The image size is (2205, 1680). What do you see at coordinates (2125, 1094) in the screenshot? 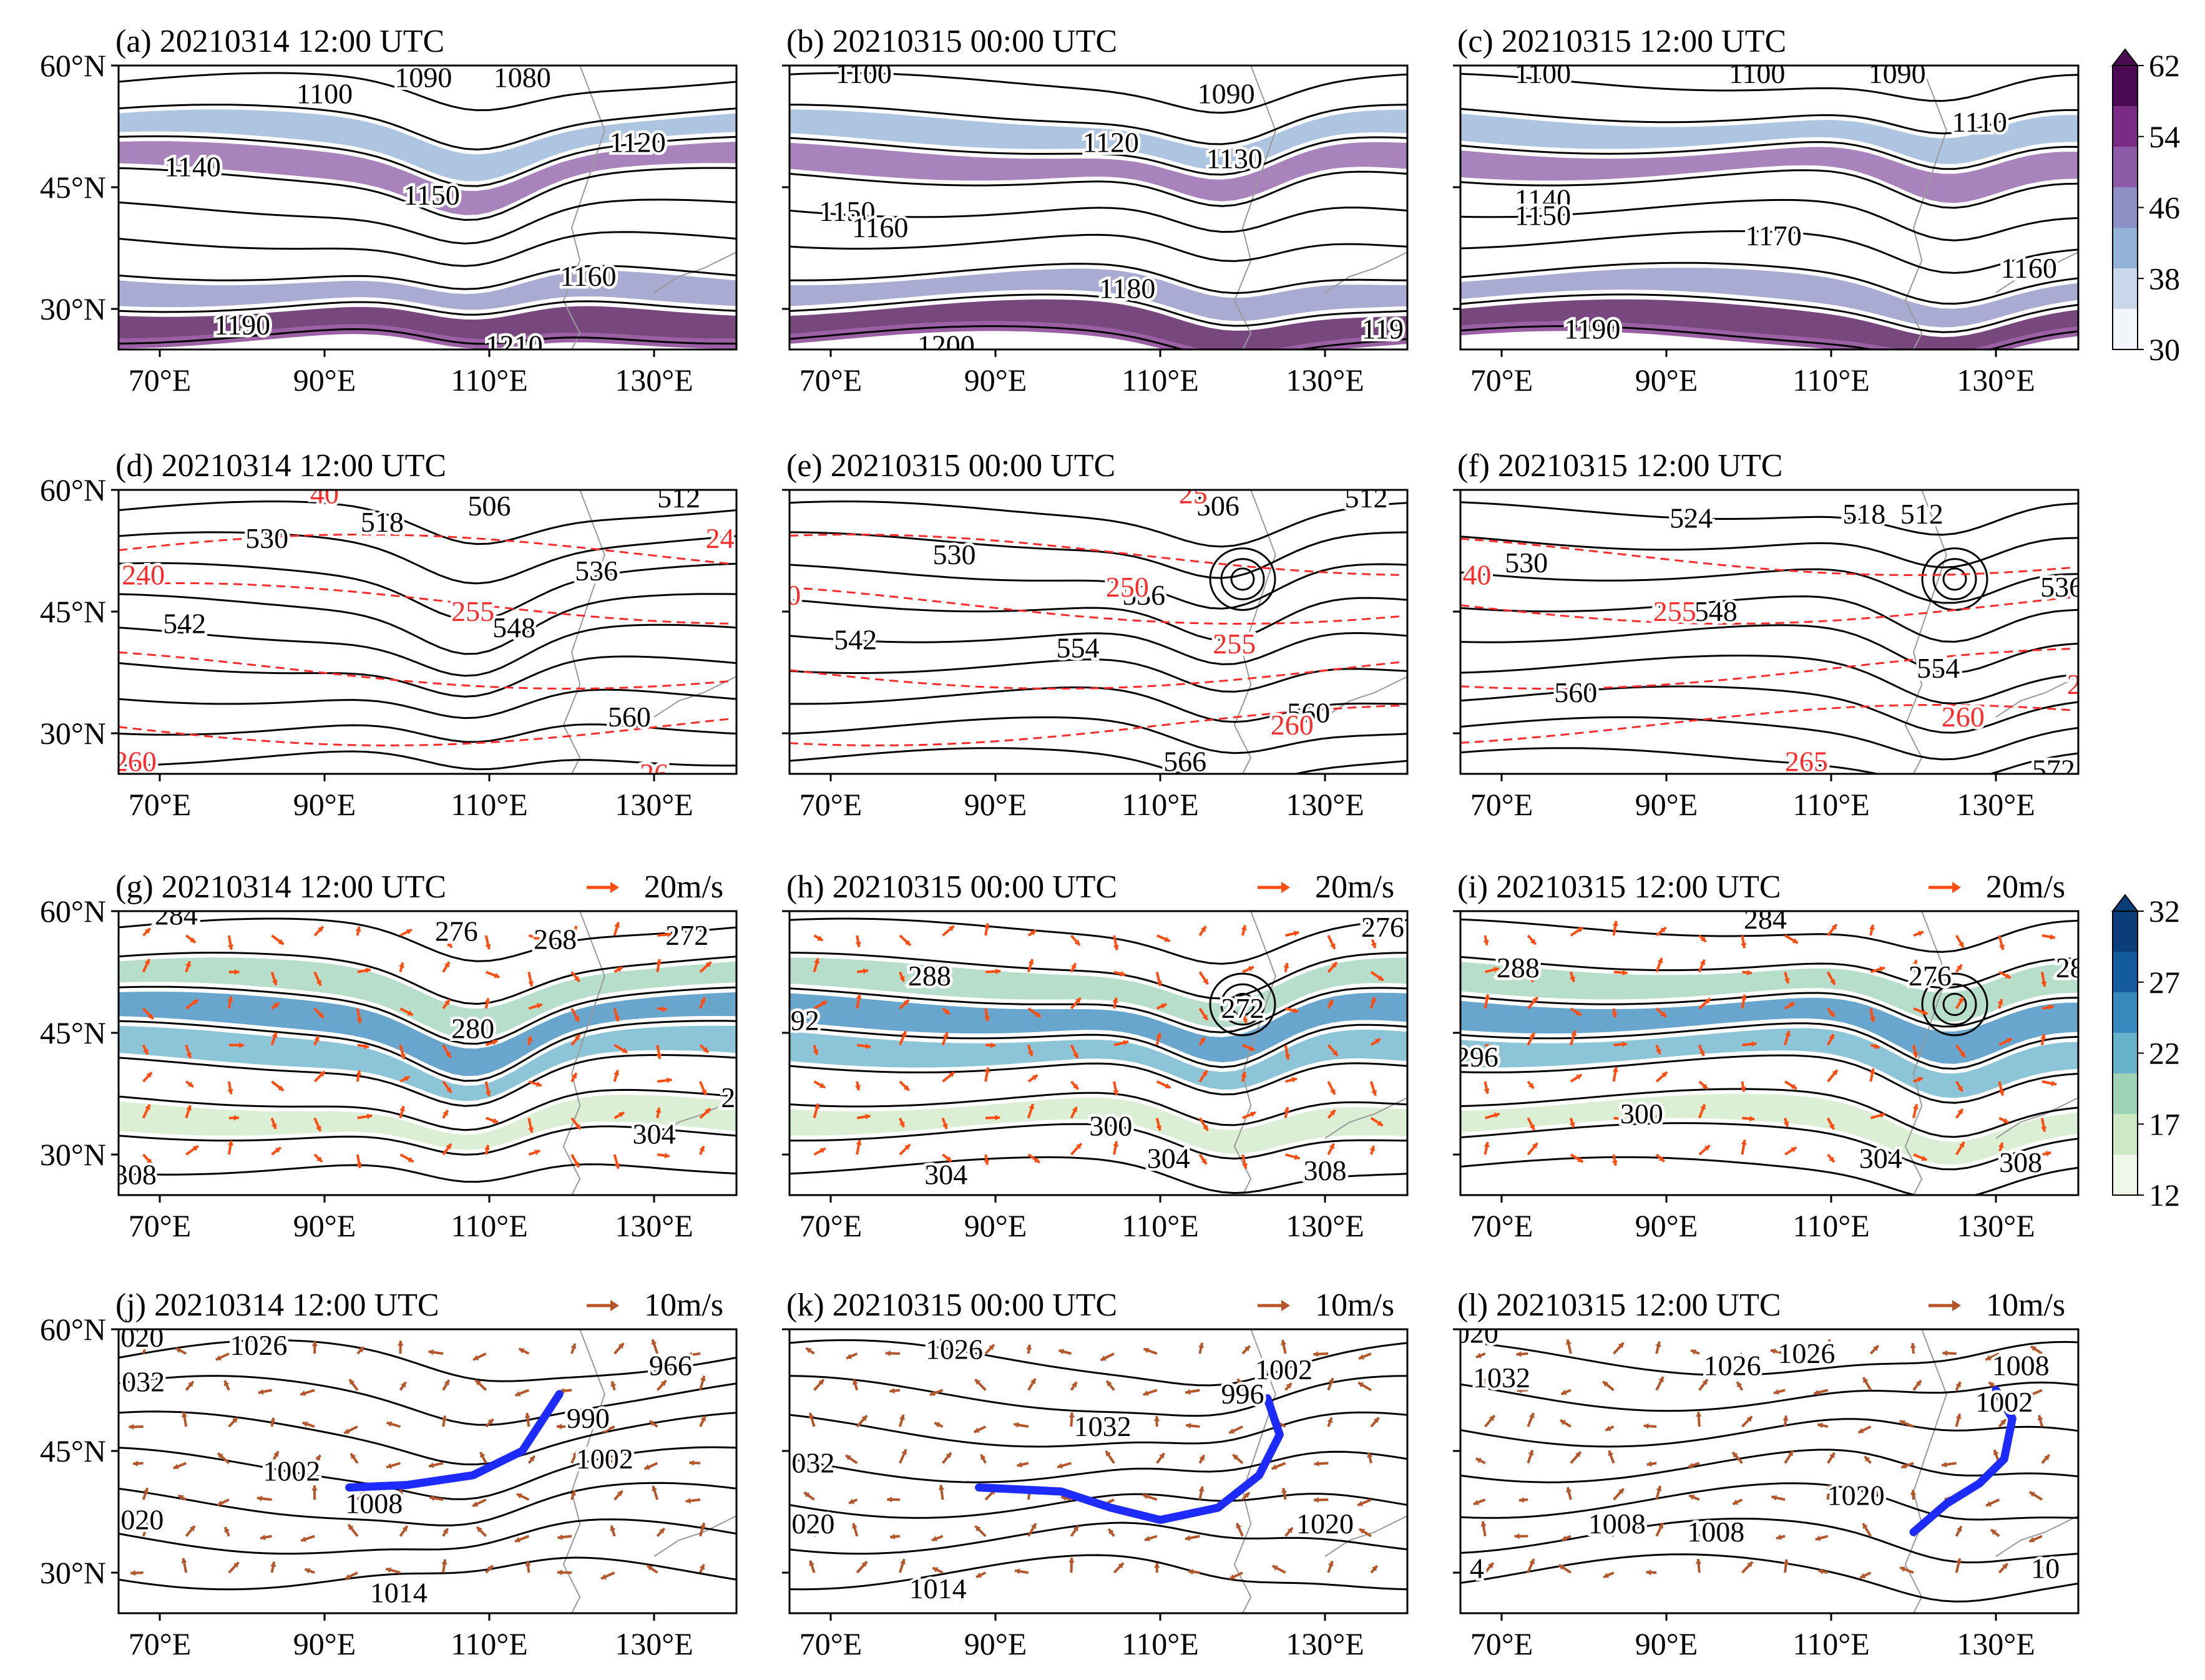
I see `colorbar-segment` at bounding box center [2125, 1094].